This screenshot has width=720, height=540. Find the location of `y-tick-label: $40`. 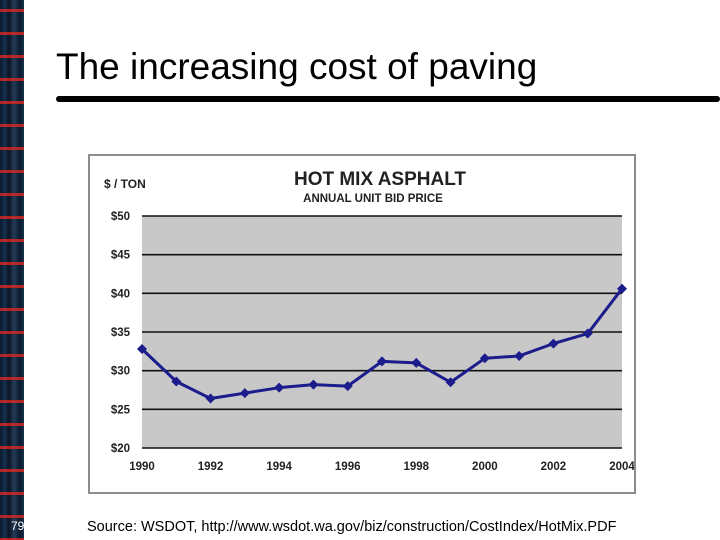

y-tick-label: $40 is located at coordinates (120, 294).